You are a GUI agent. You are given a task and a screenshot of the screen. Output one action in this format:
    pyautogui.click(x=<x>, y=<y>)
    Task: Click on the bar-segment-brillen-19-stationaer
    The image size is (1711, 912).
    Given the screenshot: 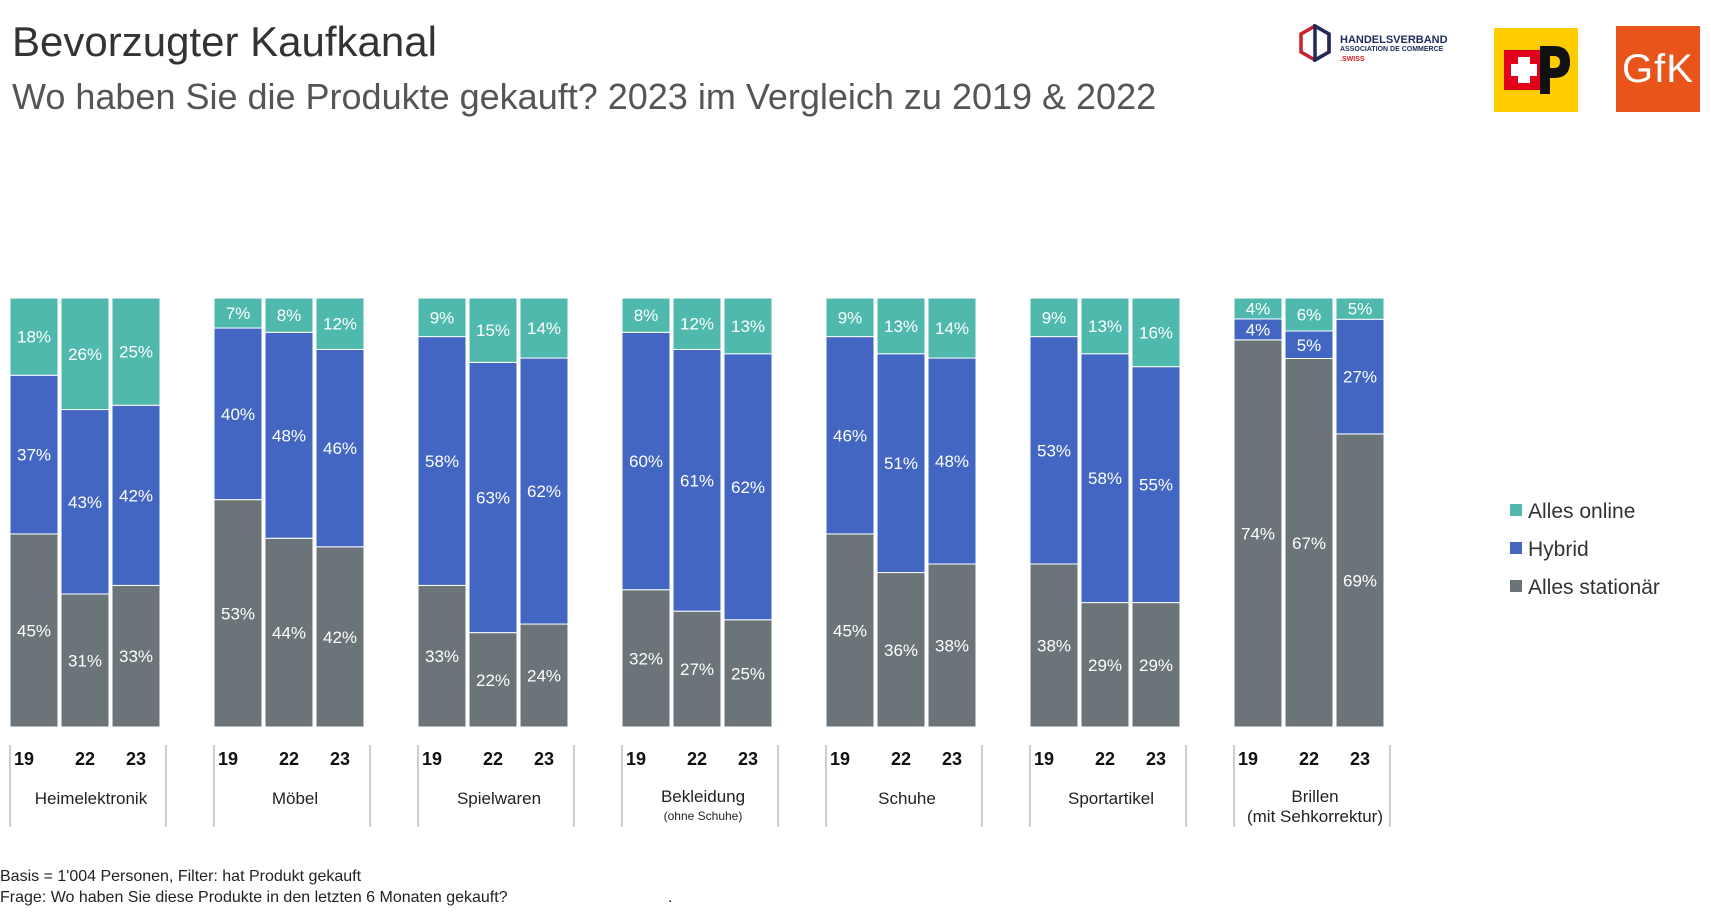 What is the action you would take?
    pyautogui.click(x=1258, y=533)
    